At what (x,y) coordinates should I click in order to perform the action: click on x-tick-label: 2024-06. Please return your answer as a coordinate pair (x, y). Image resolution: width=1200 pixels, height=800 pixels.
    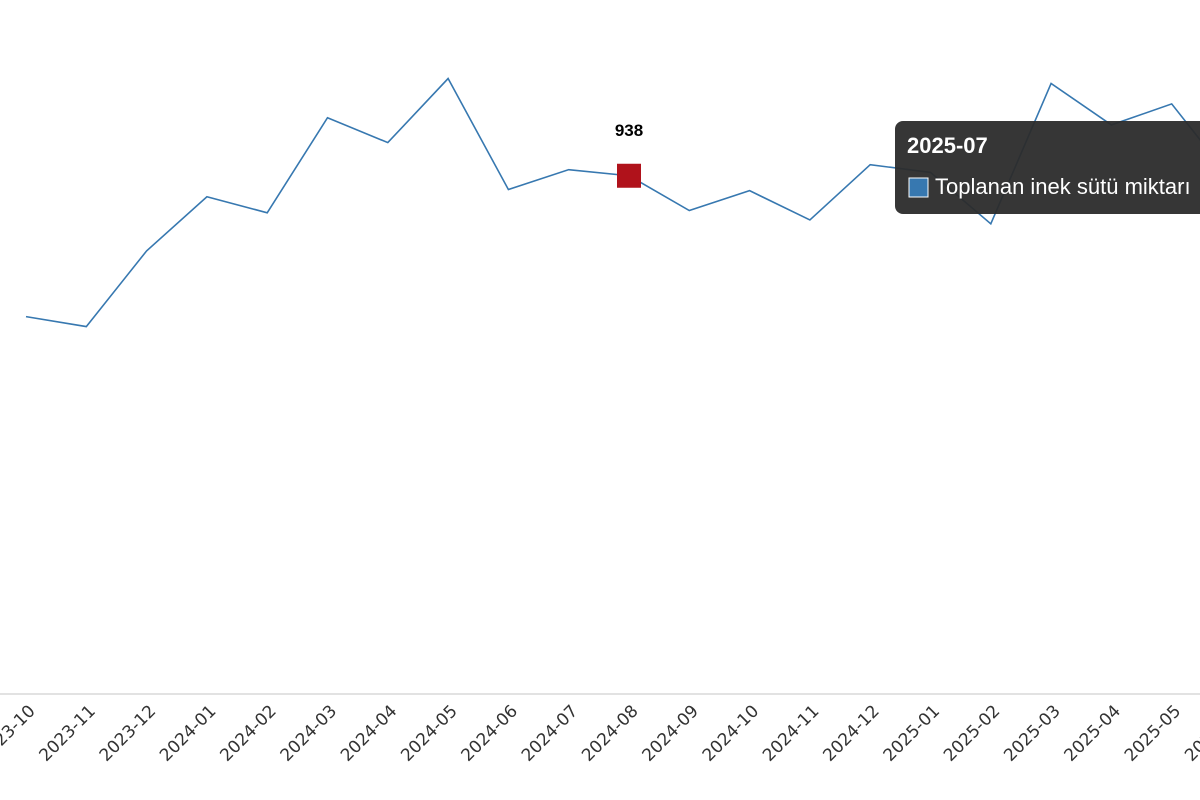
    Looking at the image, I should click on (490, 733).